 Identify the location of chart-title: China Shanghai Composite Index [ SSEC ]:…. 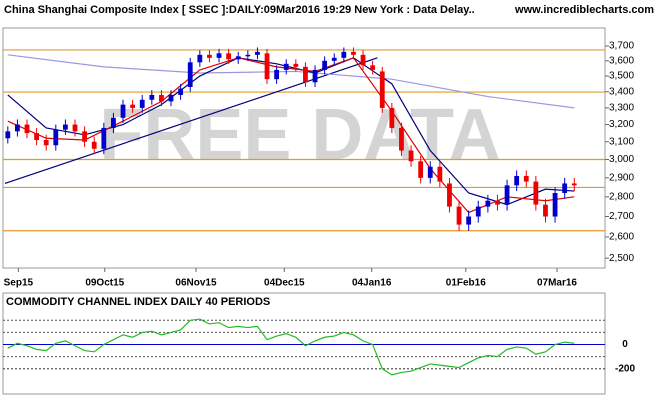
(239, 10).